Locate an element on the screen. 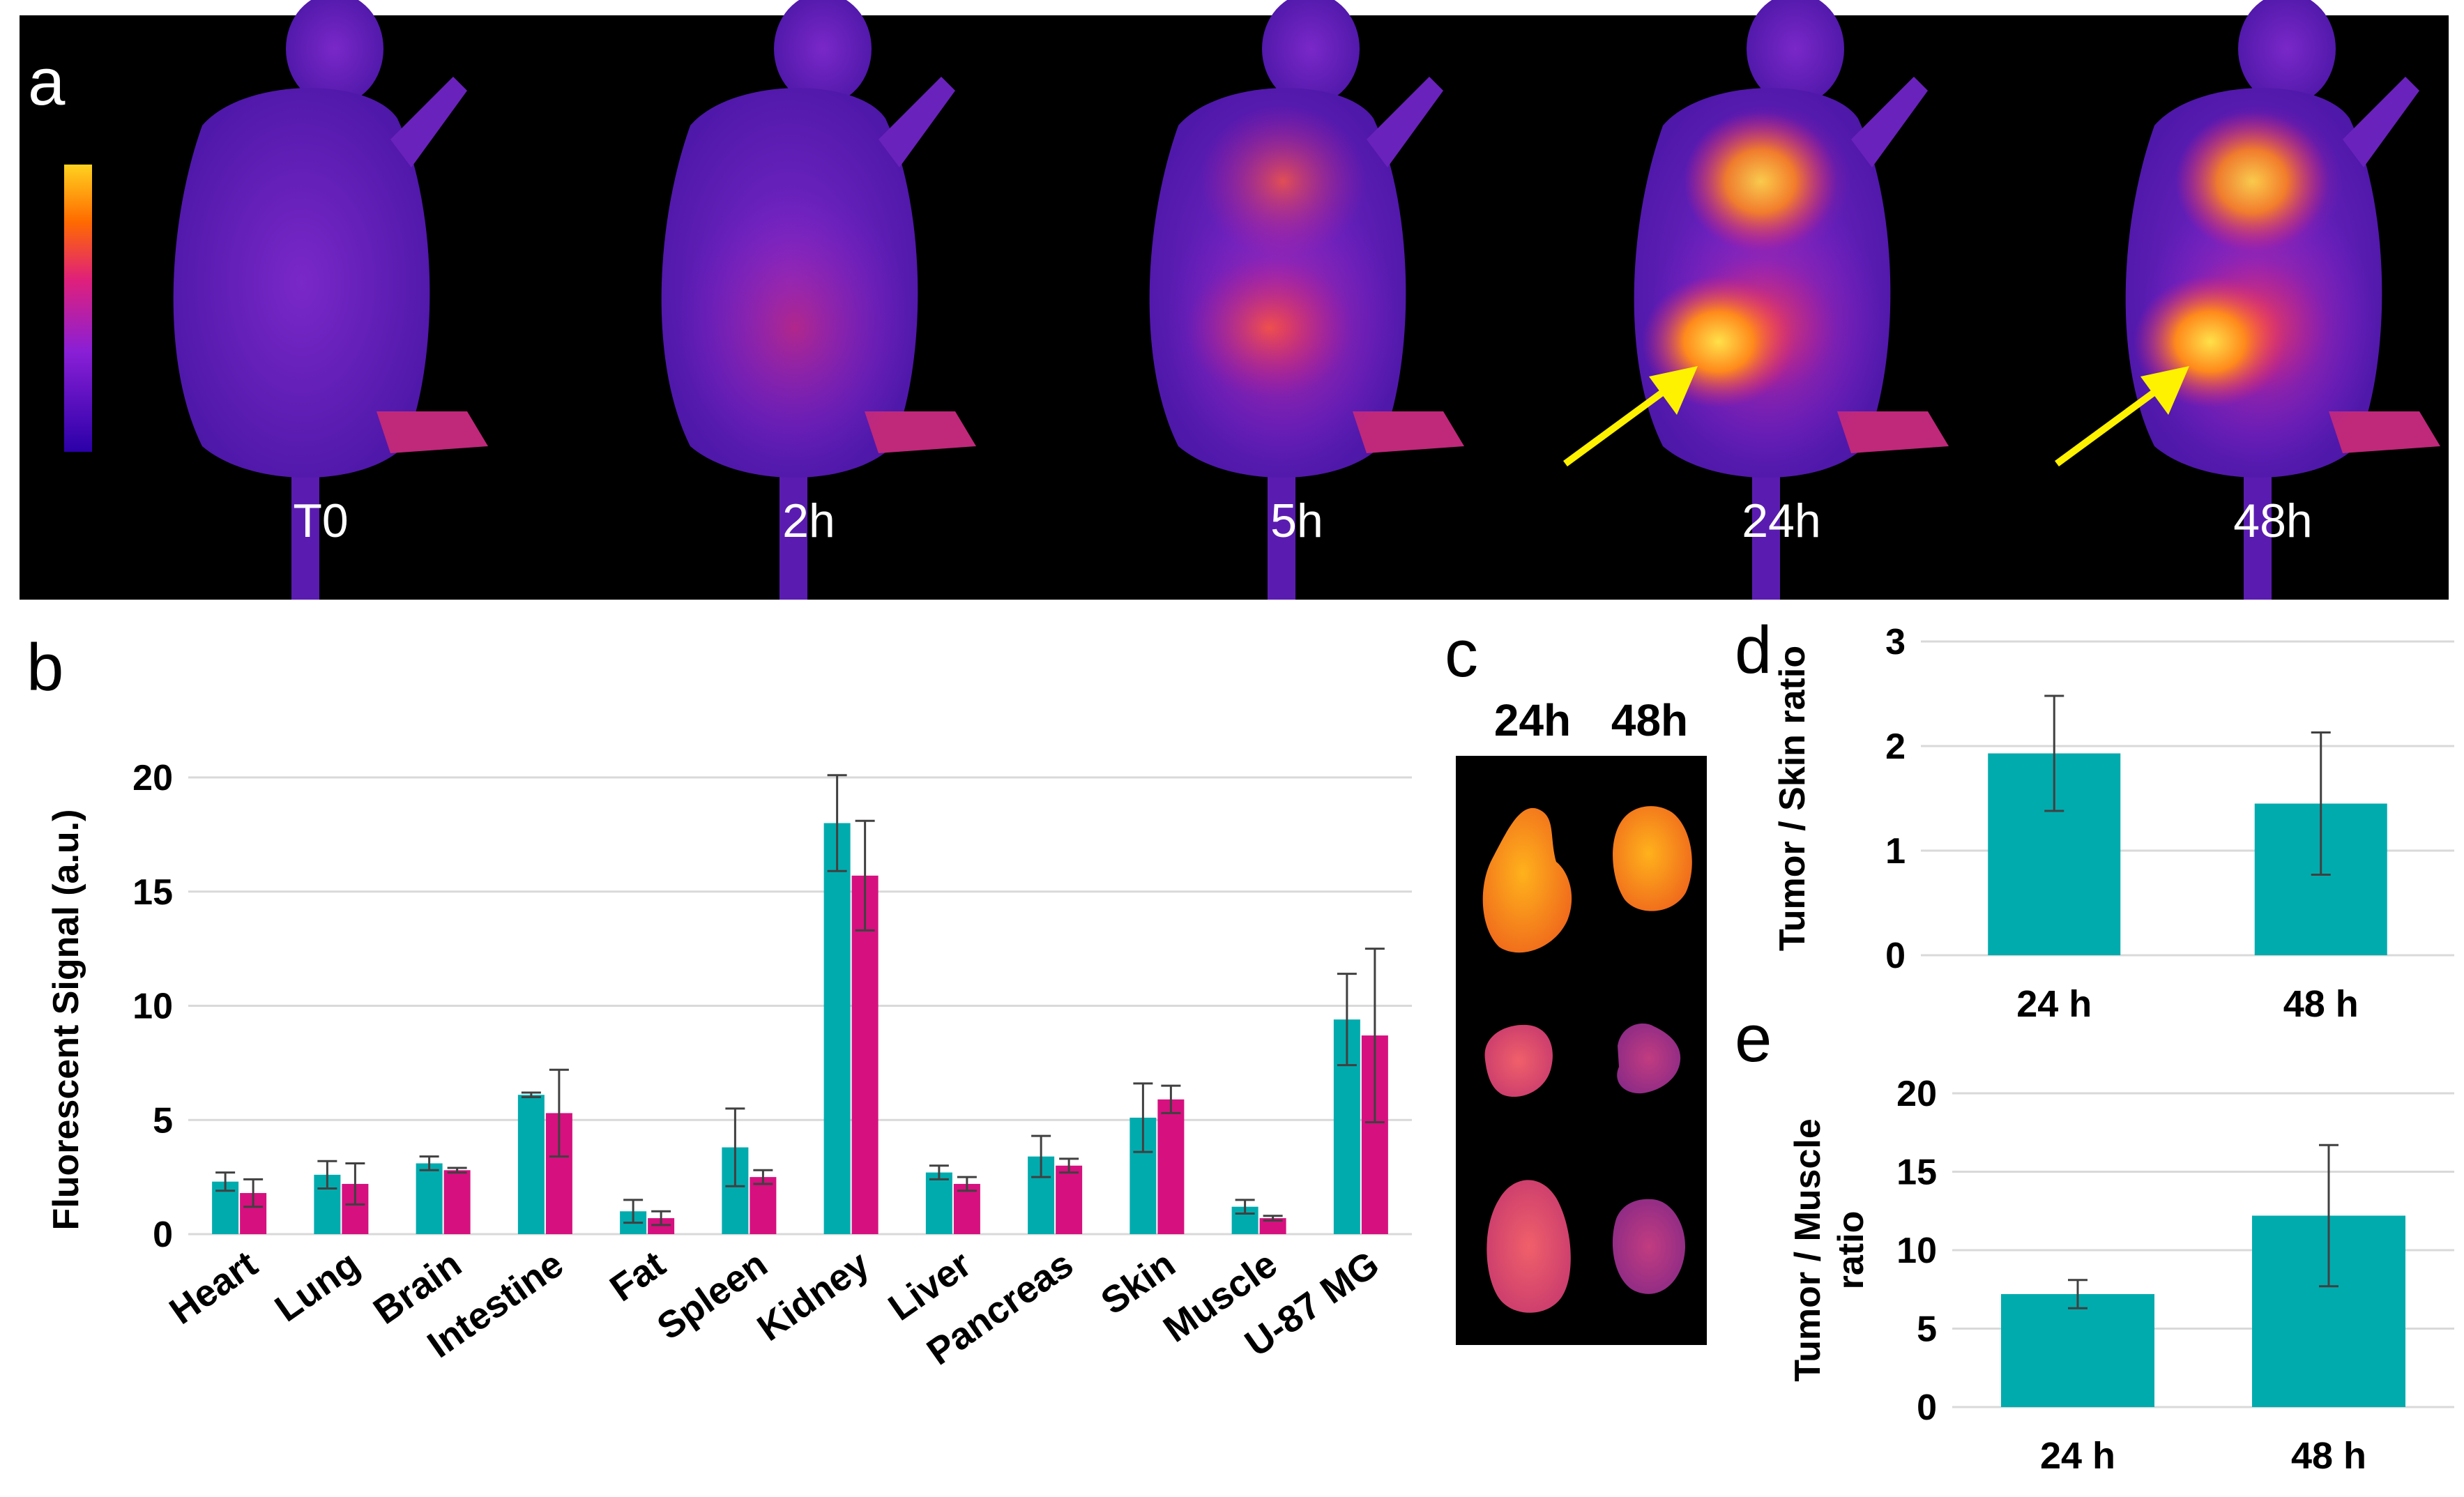  organ-middle-48h is located at coordinates (1649, 1058).